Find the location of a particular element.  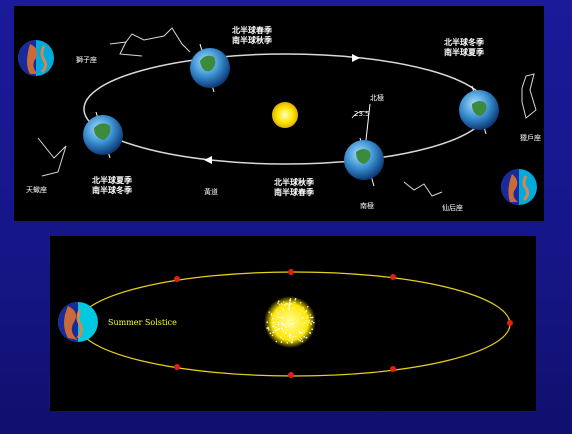

summer-solstice-label: Summer Solstice is located at coordinates (142, 322).